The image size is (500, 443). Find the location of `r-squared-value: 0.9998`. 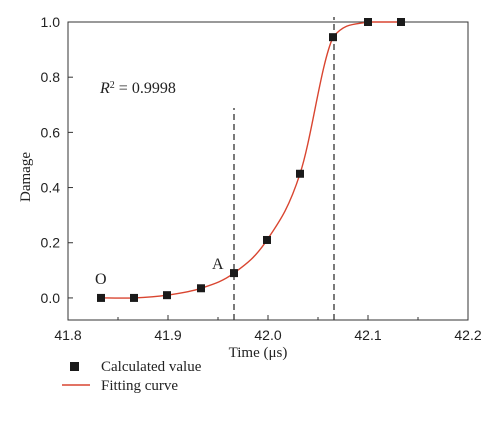

r-squared-value: 0.9998 is located at coordinates (154, 88).